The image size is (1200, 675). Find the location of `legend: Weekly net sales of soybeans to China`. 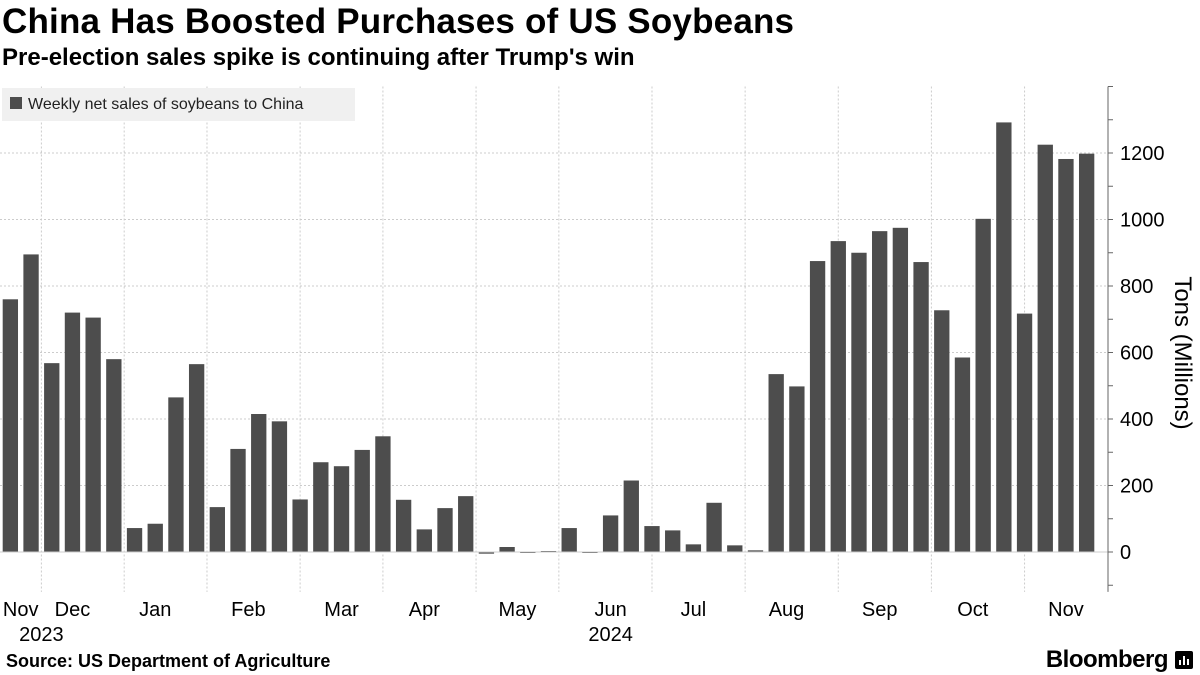

legend: Weekly net sales of soybeans to China is located at coordinates (178, 104).